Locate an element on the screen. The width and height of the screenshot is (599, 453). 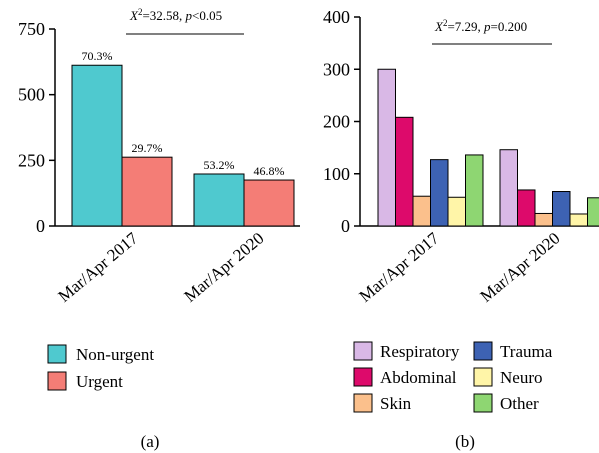
y-tick-label: 400 is located at coordinates (336, 17).